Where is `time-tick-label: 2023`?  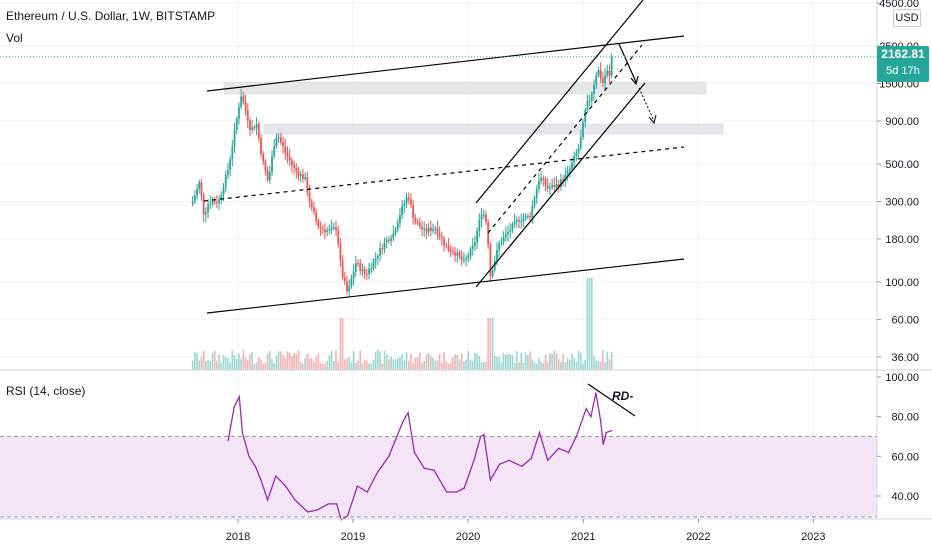 time-tick-label: 2023 is located at coordinates (813, 537).